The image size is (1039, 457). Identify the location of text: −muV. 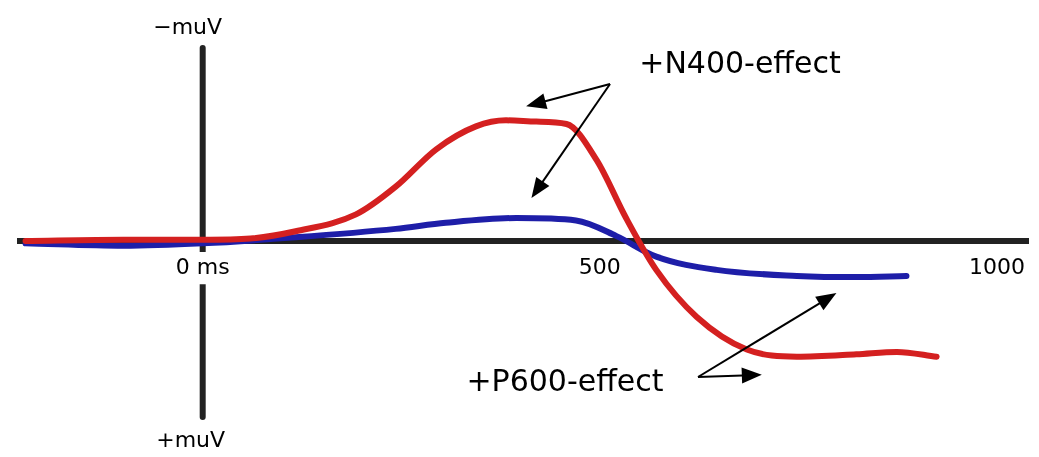
(188, 26).